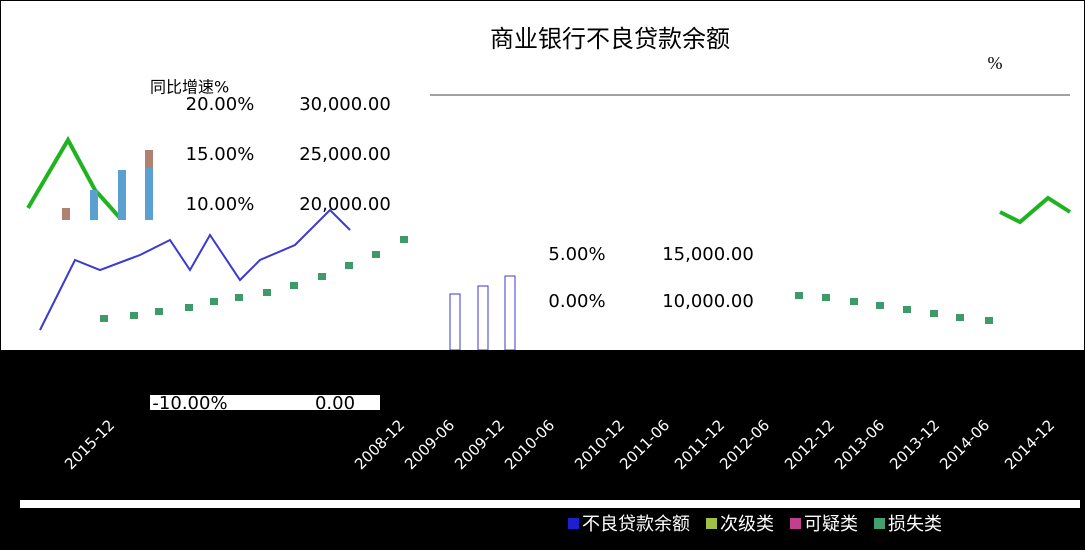 The height and width of the screenshot is (550, 1085). What do you see at coordinates (576, 301) in the screenshot?
I see `percent-tick-label: 0.00%` at bounding box center [576, 301].